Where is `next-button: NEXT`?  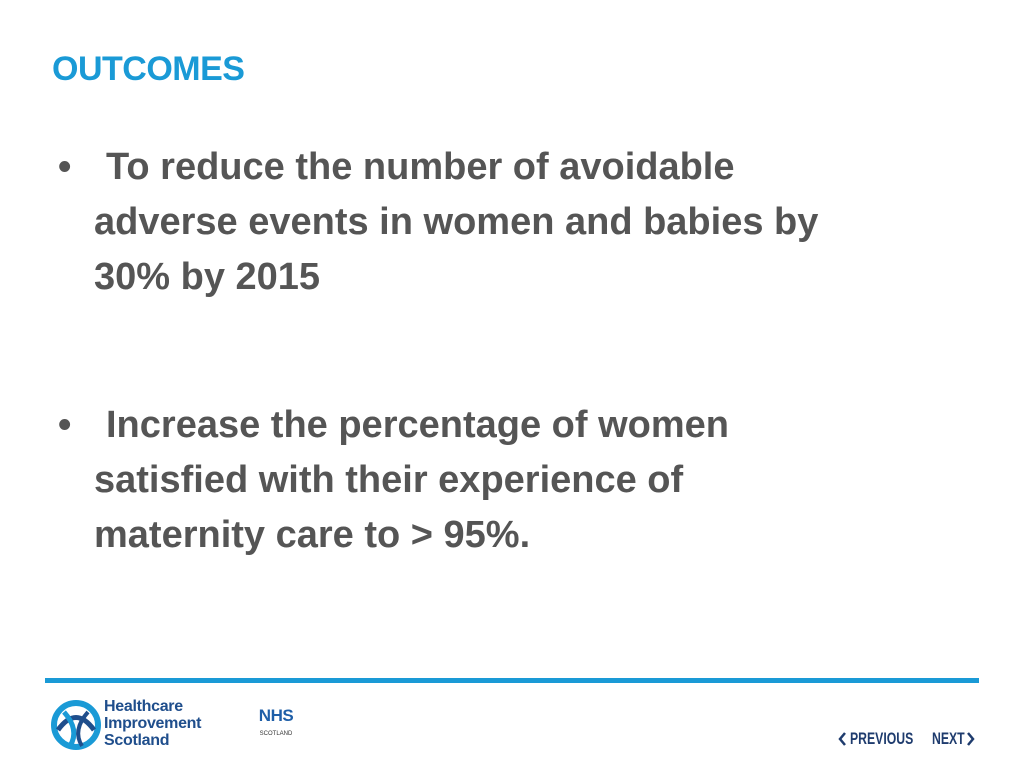
next-button: NEXT is located at coordinates (948, 738).